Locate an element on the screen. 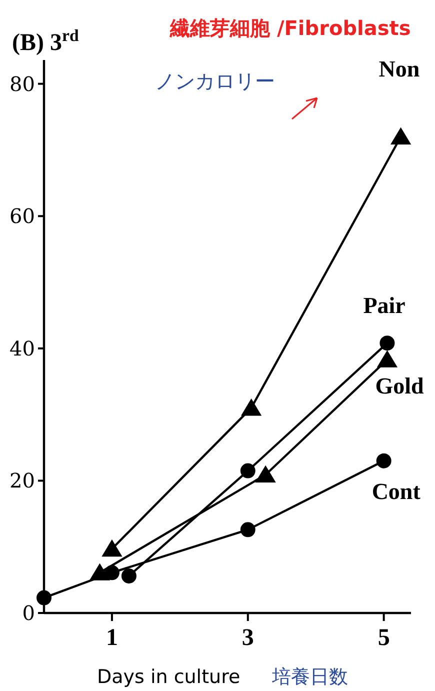 This screenshot has height=691, width=435. chart-subtitle: 繊維芽細胞 /Fibroblasts is located at coordinates (290, 28).